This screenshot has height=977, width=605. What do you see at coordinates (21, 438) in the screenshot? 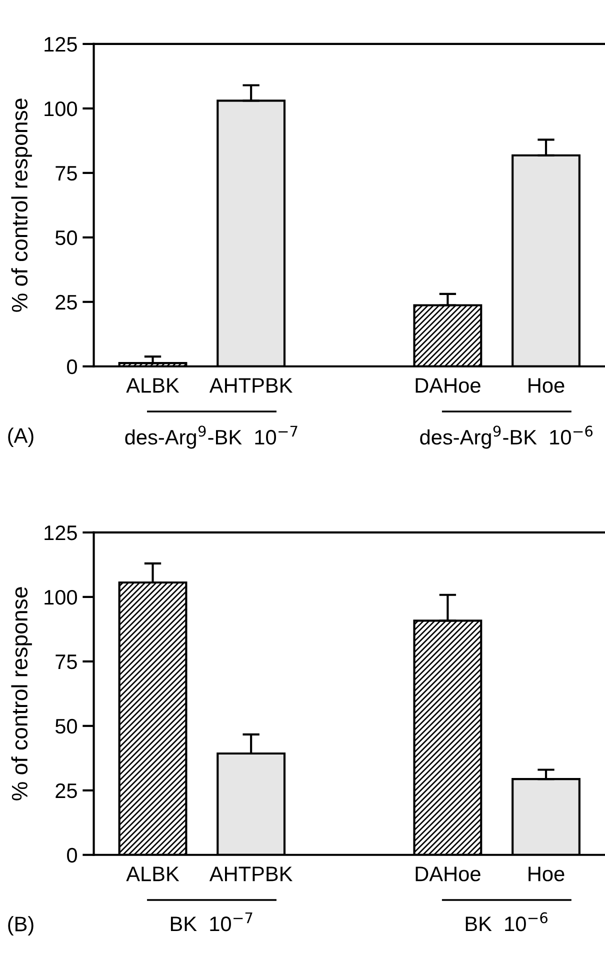
I see `text: (A)` at bounding box center [21, 438].